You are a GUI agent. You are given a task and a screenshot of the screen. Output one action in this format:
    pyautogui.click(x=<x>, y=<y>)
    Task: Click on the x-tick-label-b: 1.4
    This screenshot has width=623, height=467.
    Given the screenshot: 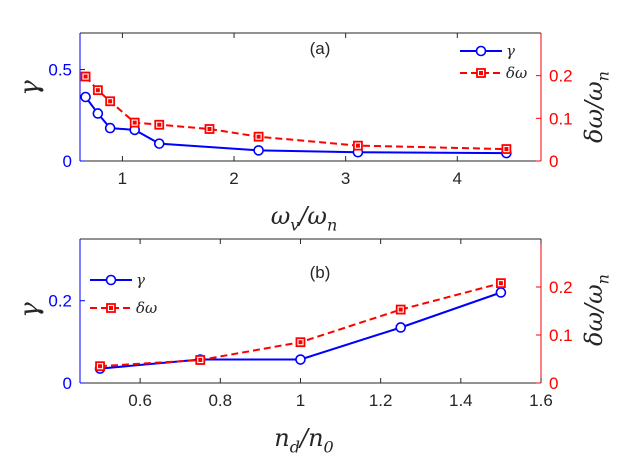 What is the action you would take?
    pyautogui.click(x=461, y=400)
    